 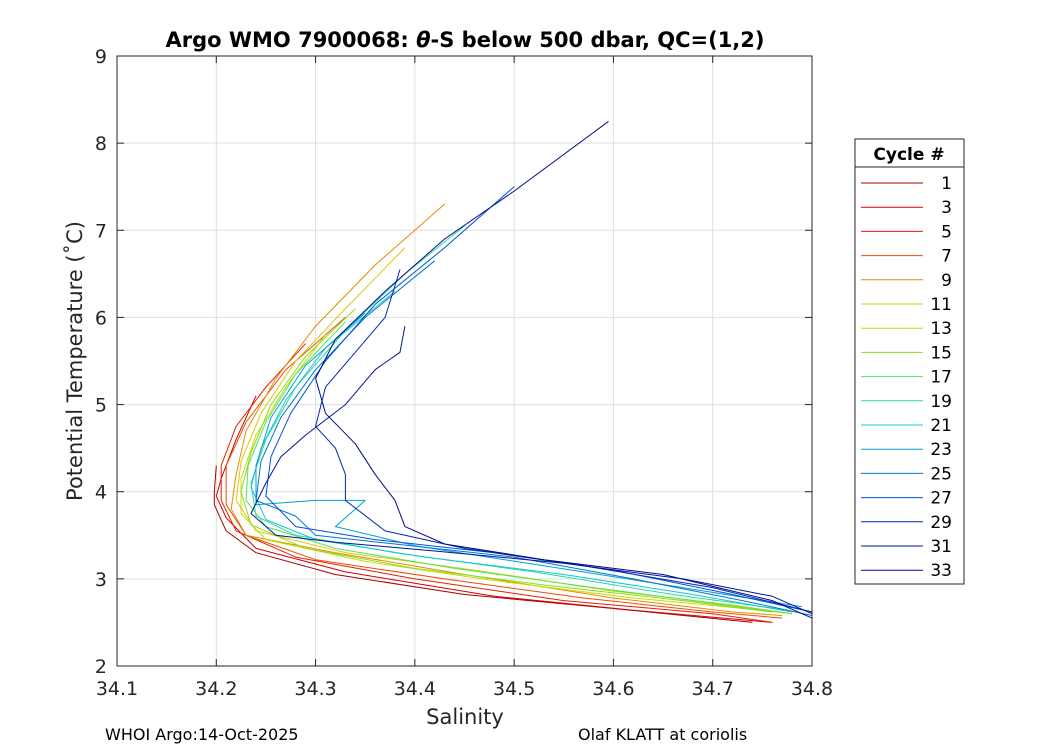 What do you see at coordinates (216, 689) in the screenshot?
I see `x-tick-label: 34.2` at bounding box center [216, 689].